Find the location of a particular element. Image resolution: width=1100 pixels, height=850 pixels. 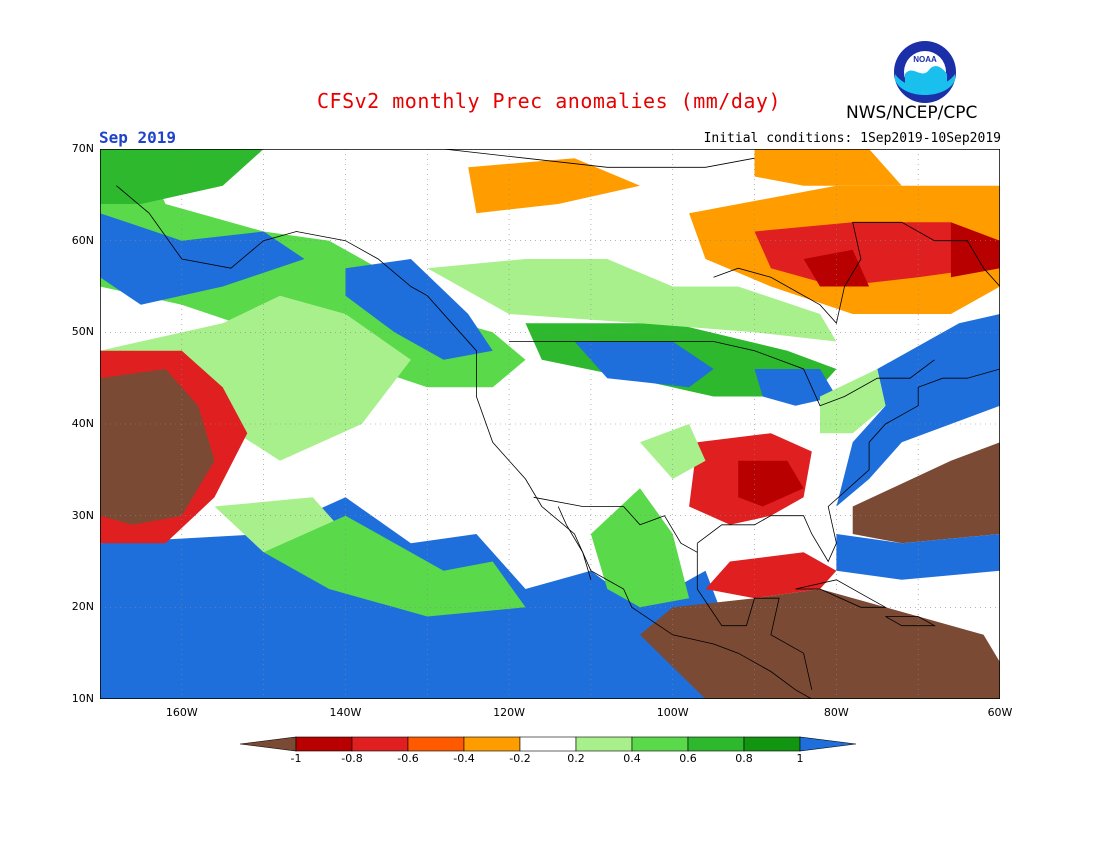

border-us-mexico is located at coordinates (615, 524).